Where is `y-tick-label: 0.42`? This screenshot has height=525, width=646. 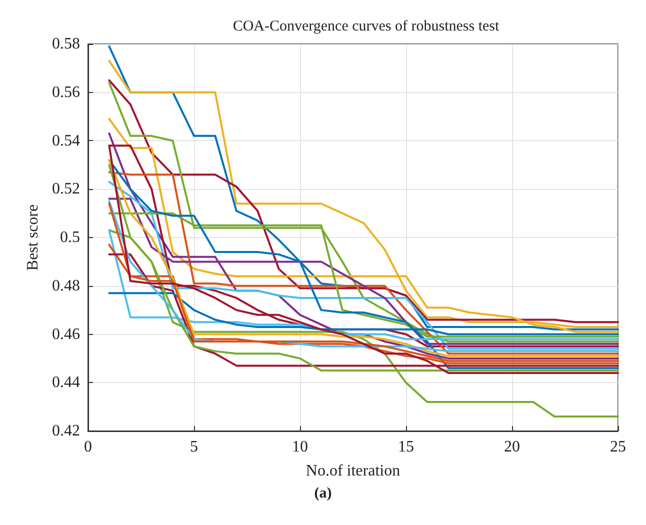 y-tick-label: 0.42 is located at coordinates (66, 431).